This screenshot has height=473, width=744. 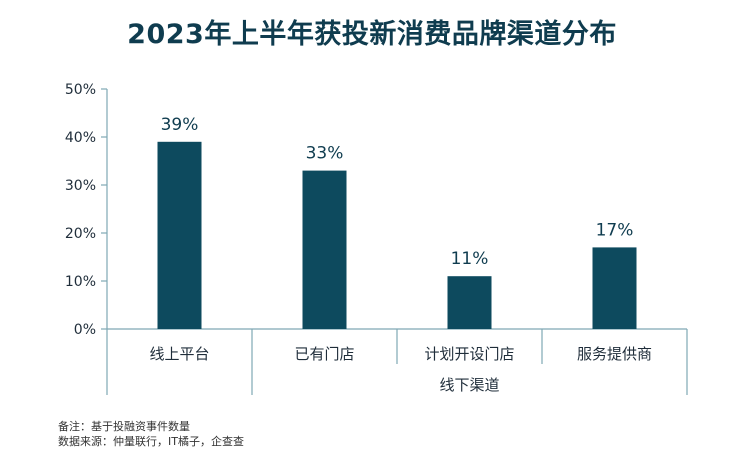 What do you see at coordinates (470, 259) in the screenshot?
I see `bar-value-label: 11%` at bounding box center [470, 259].